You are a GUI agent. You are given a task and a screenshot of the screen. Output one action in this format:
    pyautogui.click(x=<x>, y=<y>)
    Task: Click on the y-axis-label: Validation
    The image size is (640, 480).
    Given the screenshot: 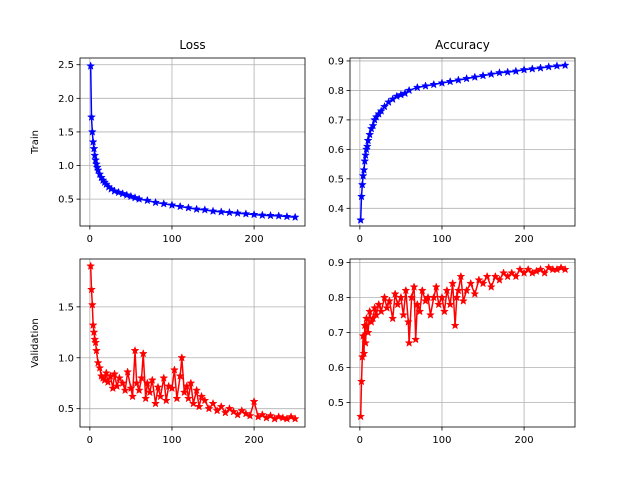 What is the action you would take?
    pyautogui.click(x=35, y=342)
    